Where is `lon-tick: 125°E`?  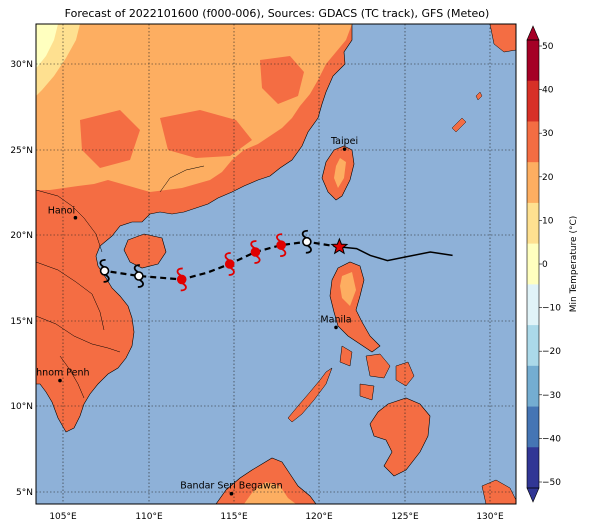 lon-tick: 125°E is located at coordinates (405, 517).